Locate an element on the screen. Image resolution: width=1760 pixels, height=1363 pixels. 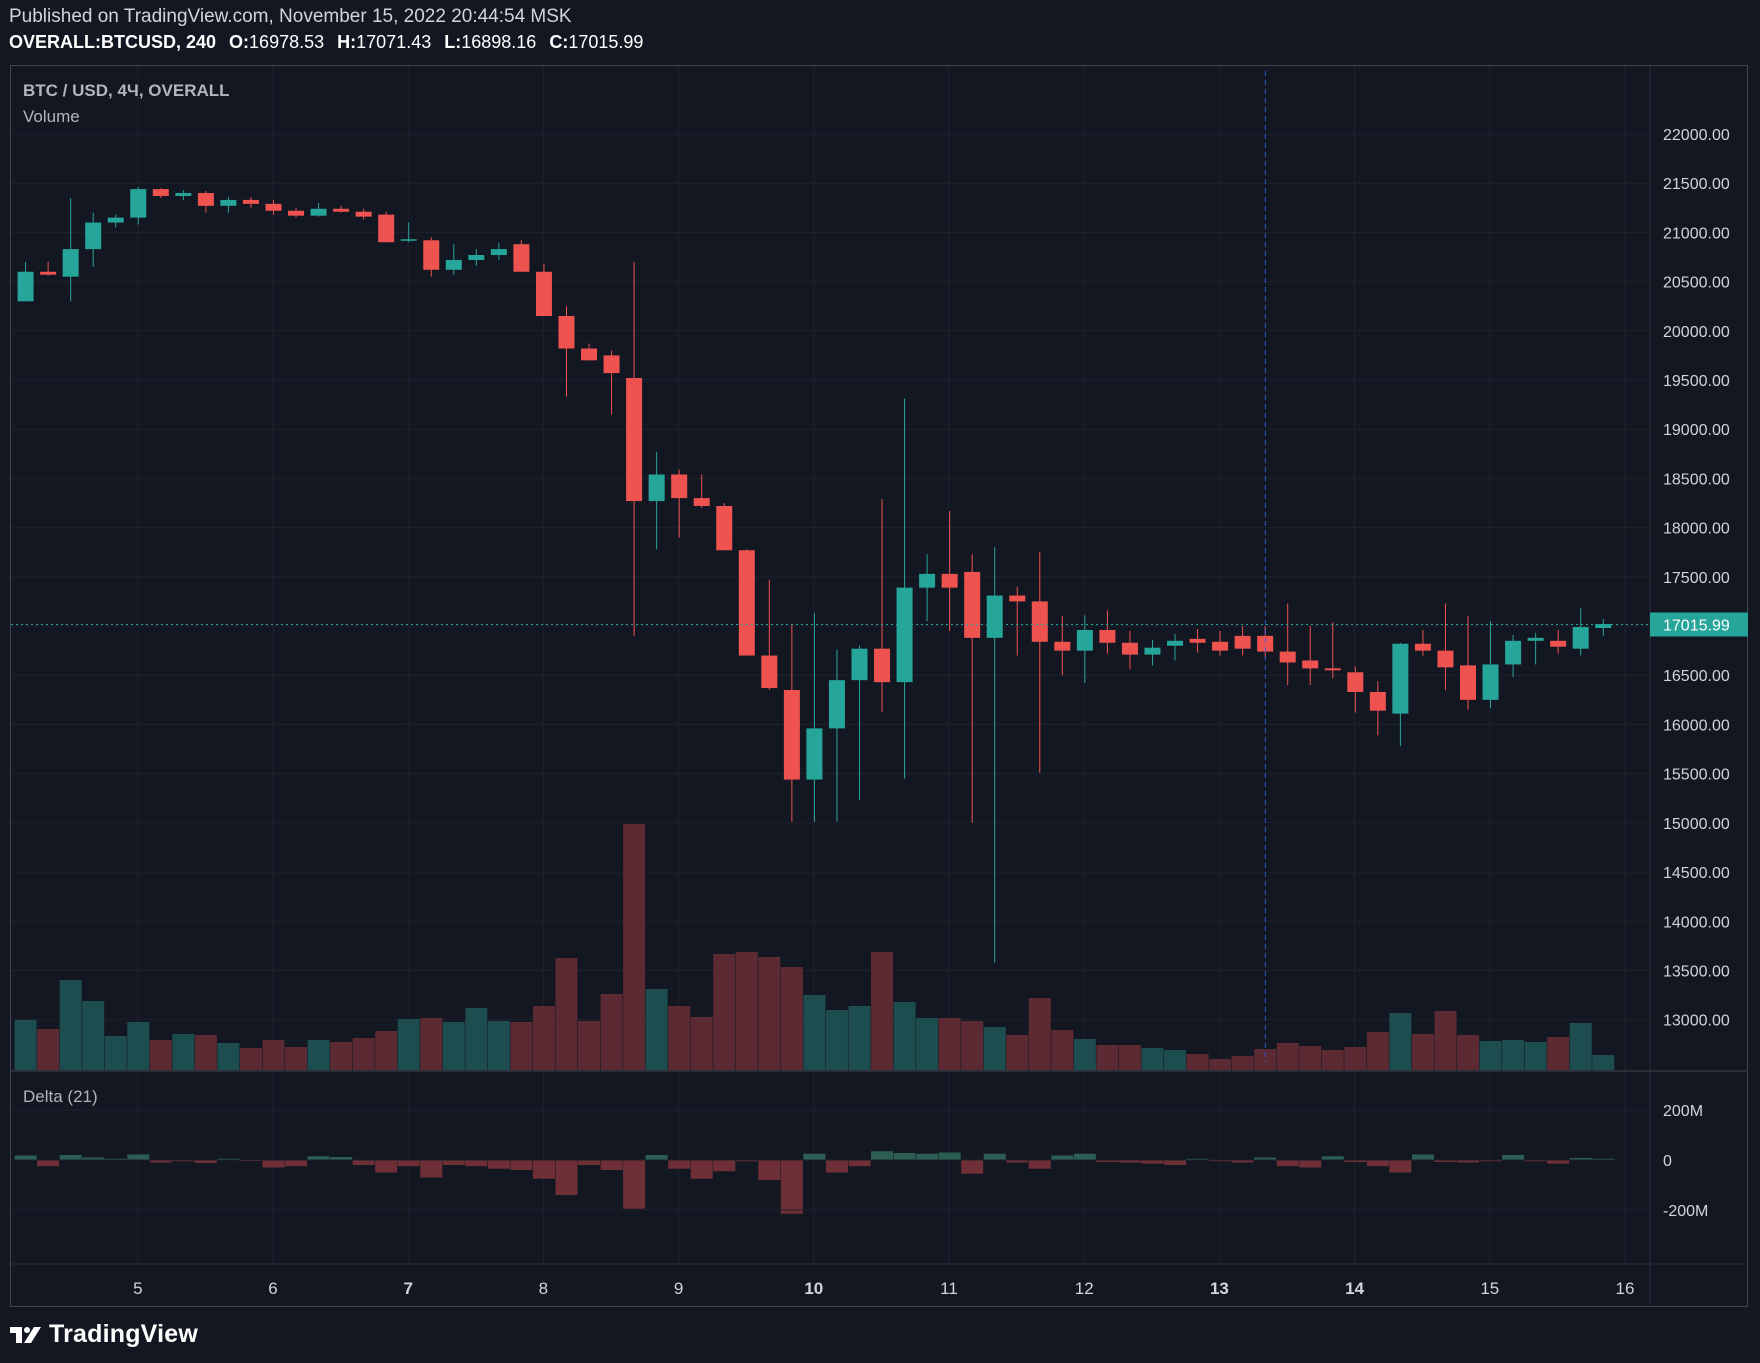
time-tick-label: 15 is located at coordinates (1489, 1288).